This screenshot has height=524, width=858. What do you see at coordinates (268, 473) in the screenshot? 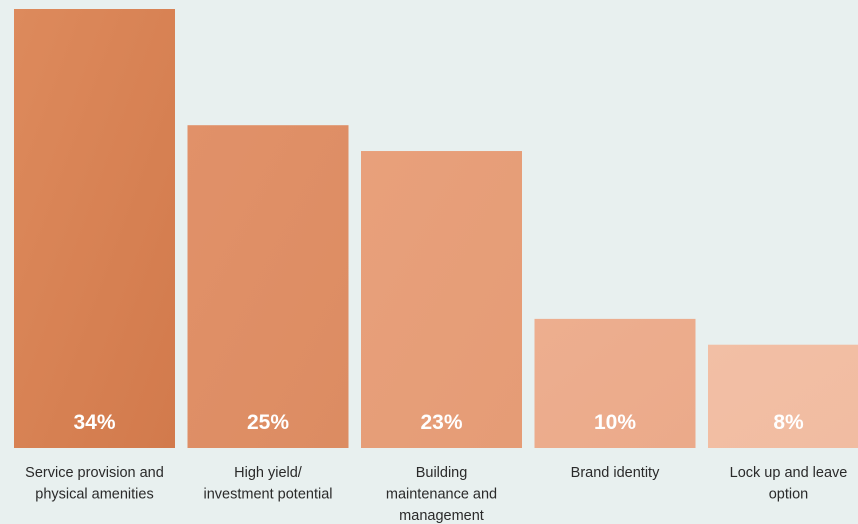
I see `category-label-1-line-0: High yield/` at bounding box center [268, 473].